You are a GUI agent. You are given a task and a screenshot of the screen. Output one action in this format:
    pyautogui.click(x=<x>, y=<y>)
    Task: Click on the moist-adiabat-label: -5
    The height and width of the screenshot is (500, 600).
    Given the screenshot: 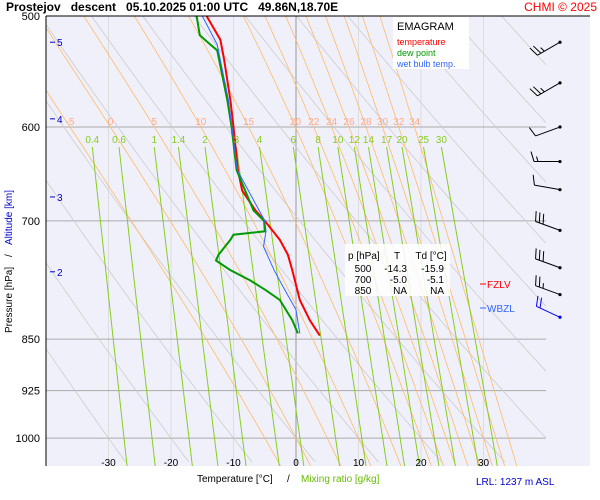 What is the action you would take?
    pyautogui.click(x=70, y=122)
    